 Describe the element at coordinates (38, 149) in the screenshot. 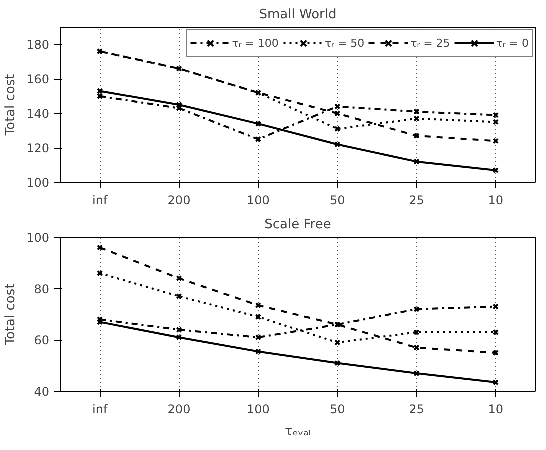

I see `y-tick-label: 120` at that location.